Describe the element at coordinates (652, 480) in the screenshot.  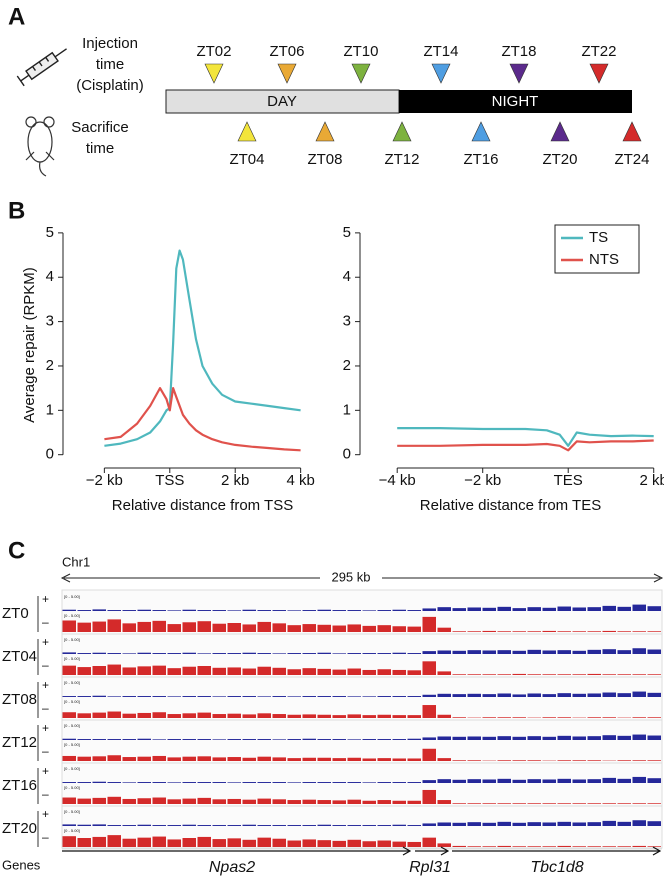
I see `x-tick-label: 2 kb` at that location.